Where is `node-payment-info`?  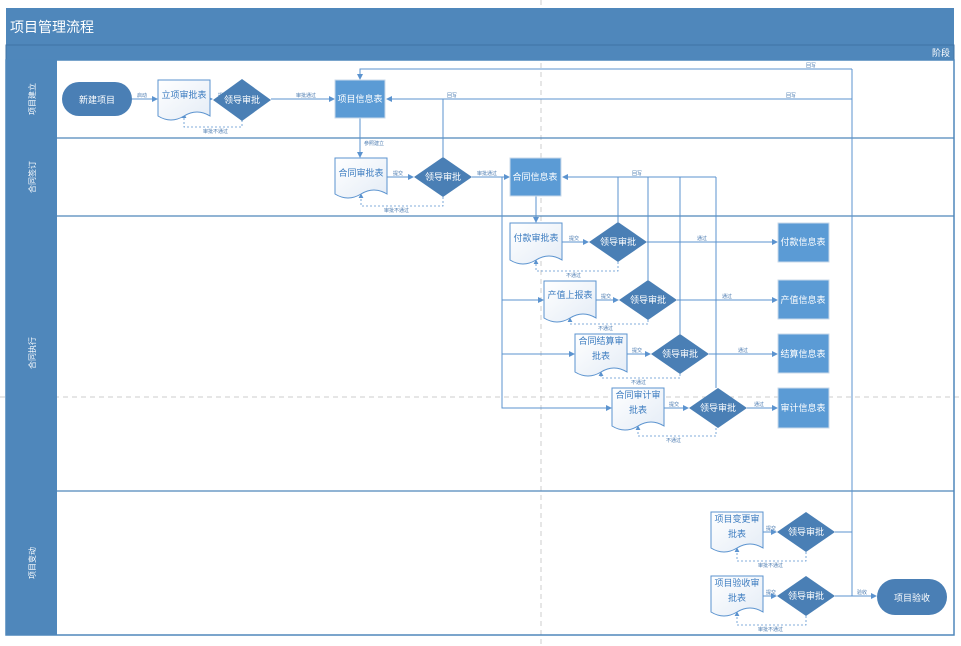 node-payment-info is located at coordinates (803, 242).